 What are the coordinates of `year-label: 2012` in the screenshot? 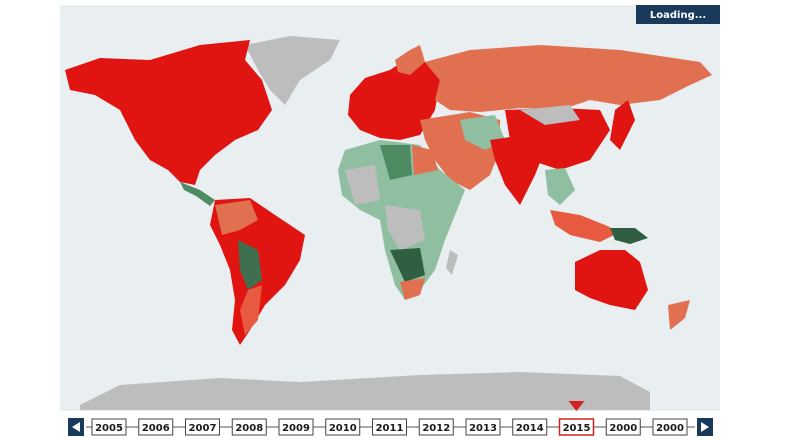 It's located at (436, 428).